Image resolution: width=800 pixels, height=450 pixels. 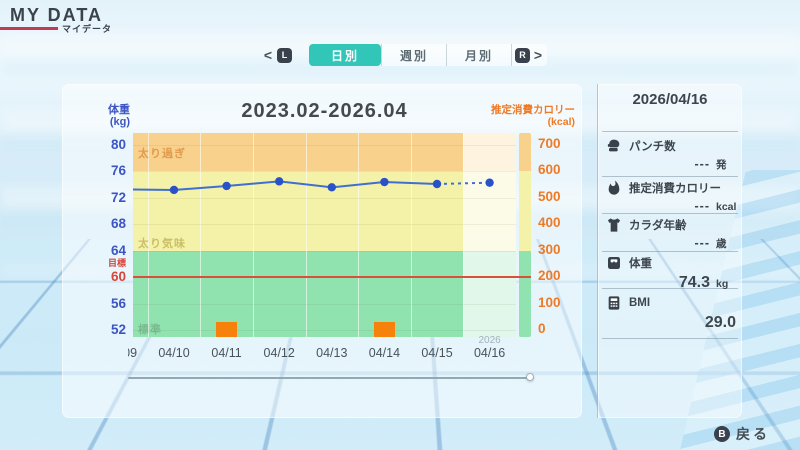 I want to click on x-axis-label: 04/10, so click(x=174, y=353).